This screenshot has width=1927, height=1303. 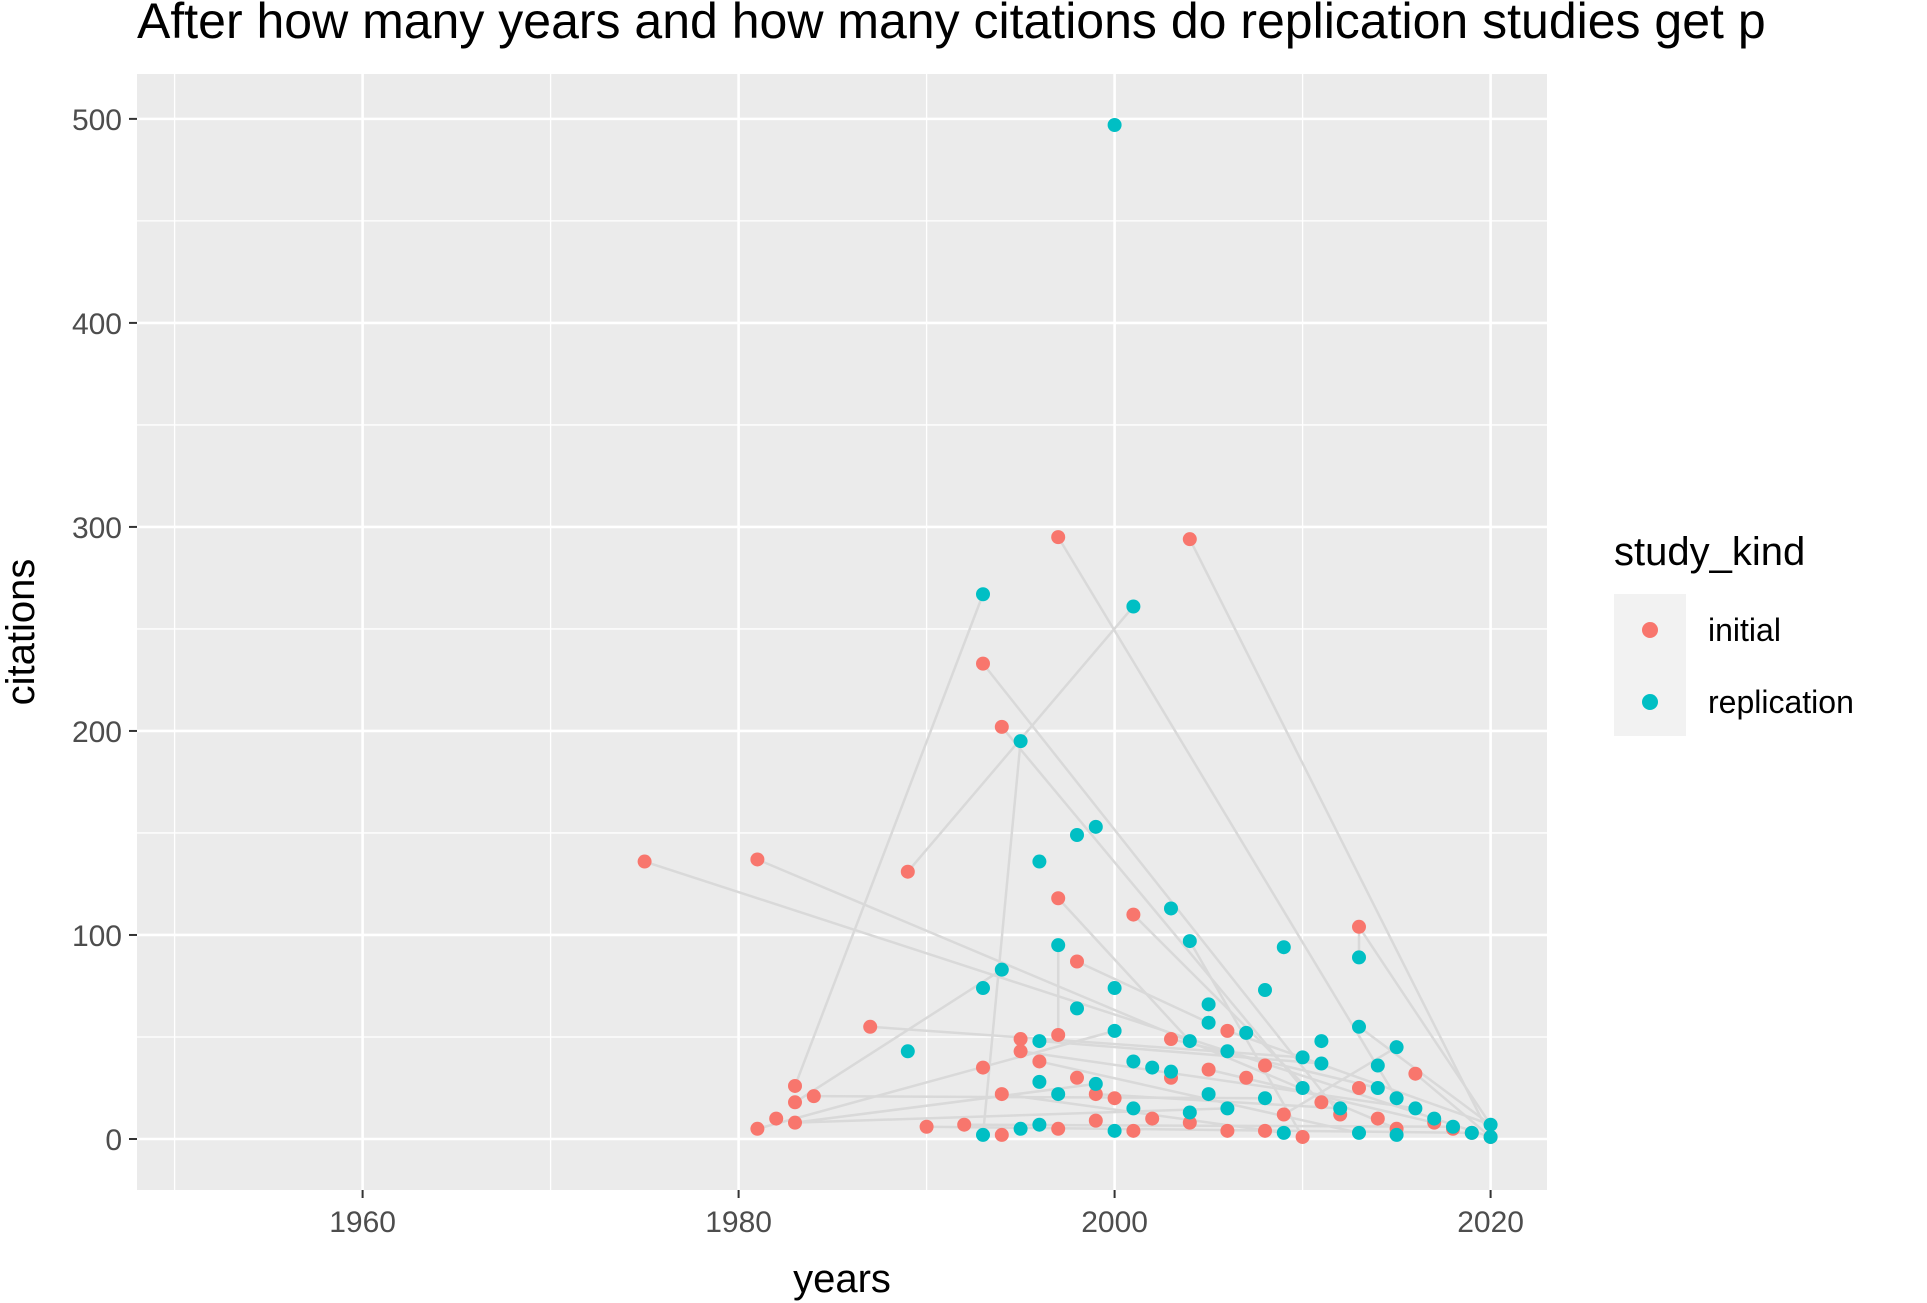 I want to click on y-tick-label: 400, so click(x=97, y=324).